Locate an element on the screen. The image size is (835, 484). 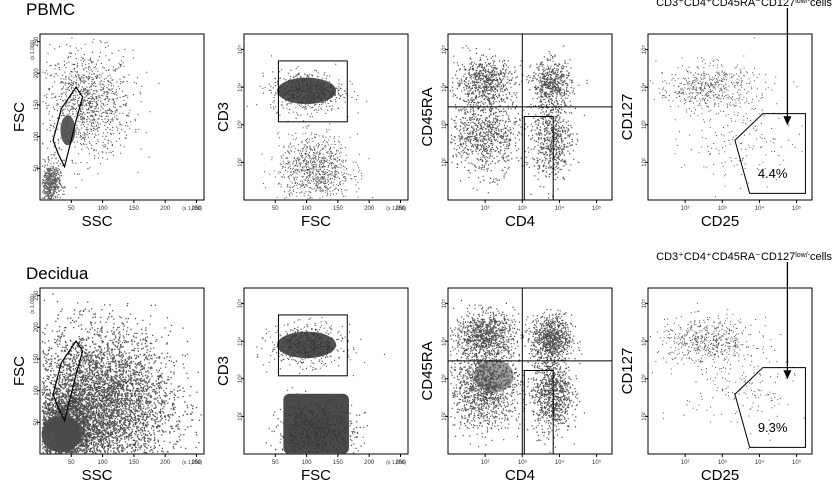
x-tick-label: 10⁴ is located at coordinates (560, 208).